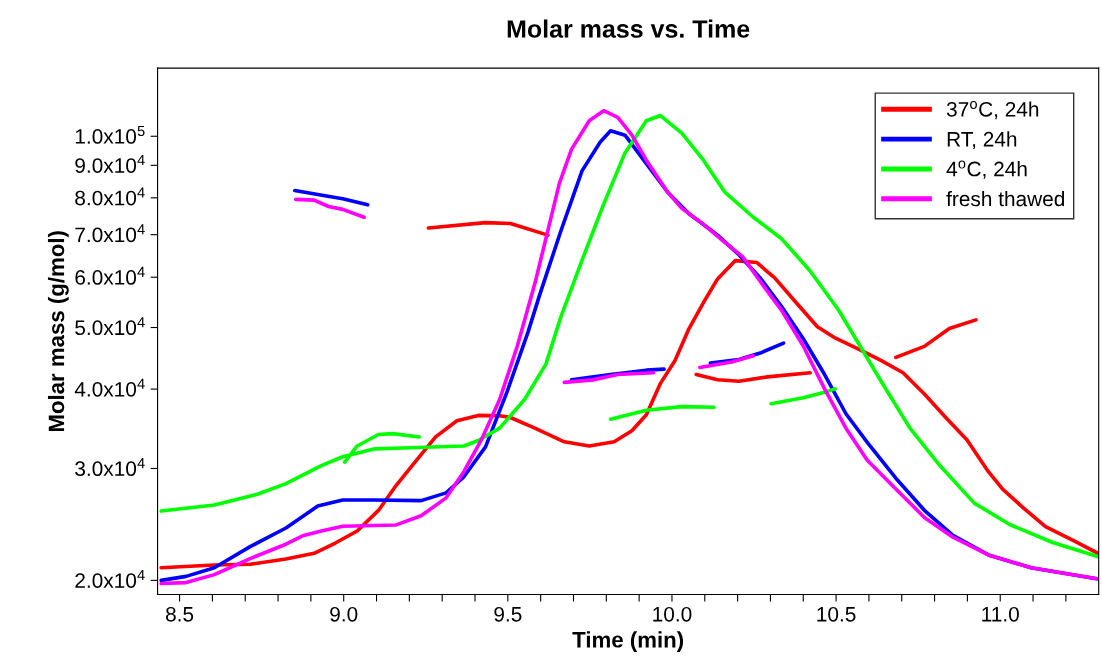 Image resolution: width=1102 pixels, height=668 pixels. What do you see at coordinates (992, 110) in the screenshot?
I see `legend-label: 37$^{o}$C, 24h` at bounding box center [992, 110].